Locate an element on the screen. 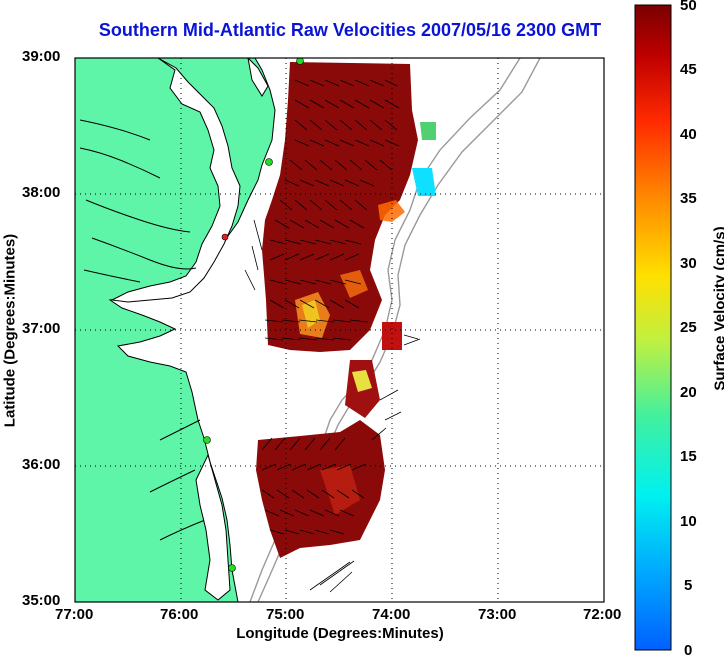  x-tick-label: 72:00 is located at coordinates (602, 614).